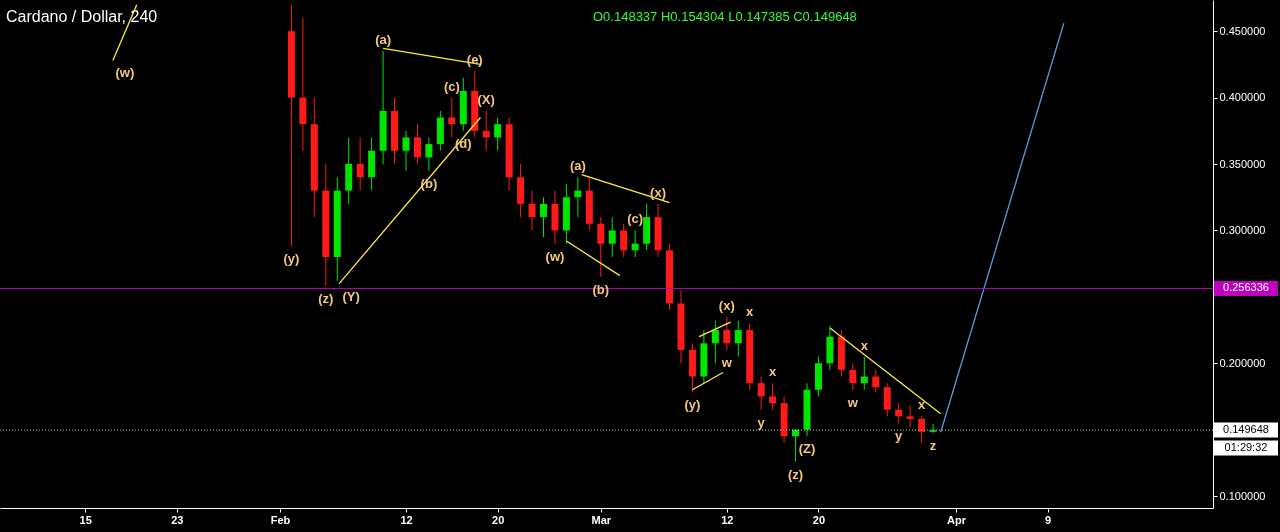 Image resolution: width=1280 pixels, height=532 pixels. Describe the element at coordinates (177, 519) in the screenshot. I see `x-tick-label: 23` at that location.